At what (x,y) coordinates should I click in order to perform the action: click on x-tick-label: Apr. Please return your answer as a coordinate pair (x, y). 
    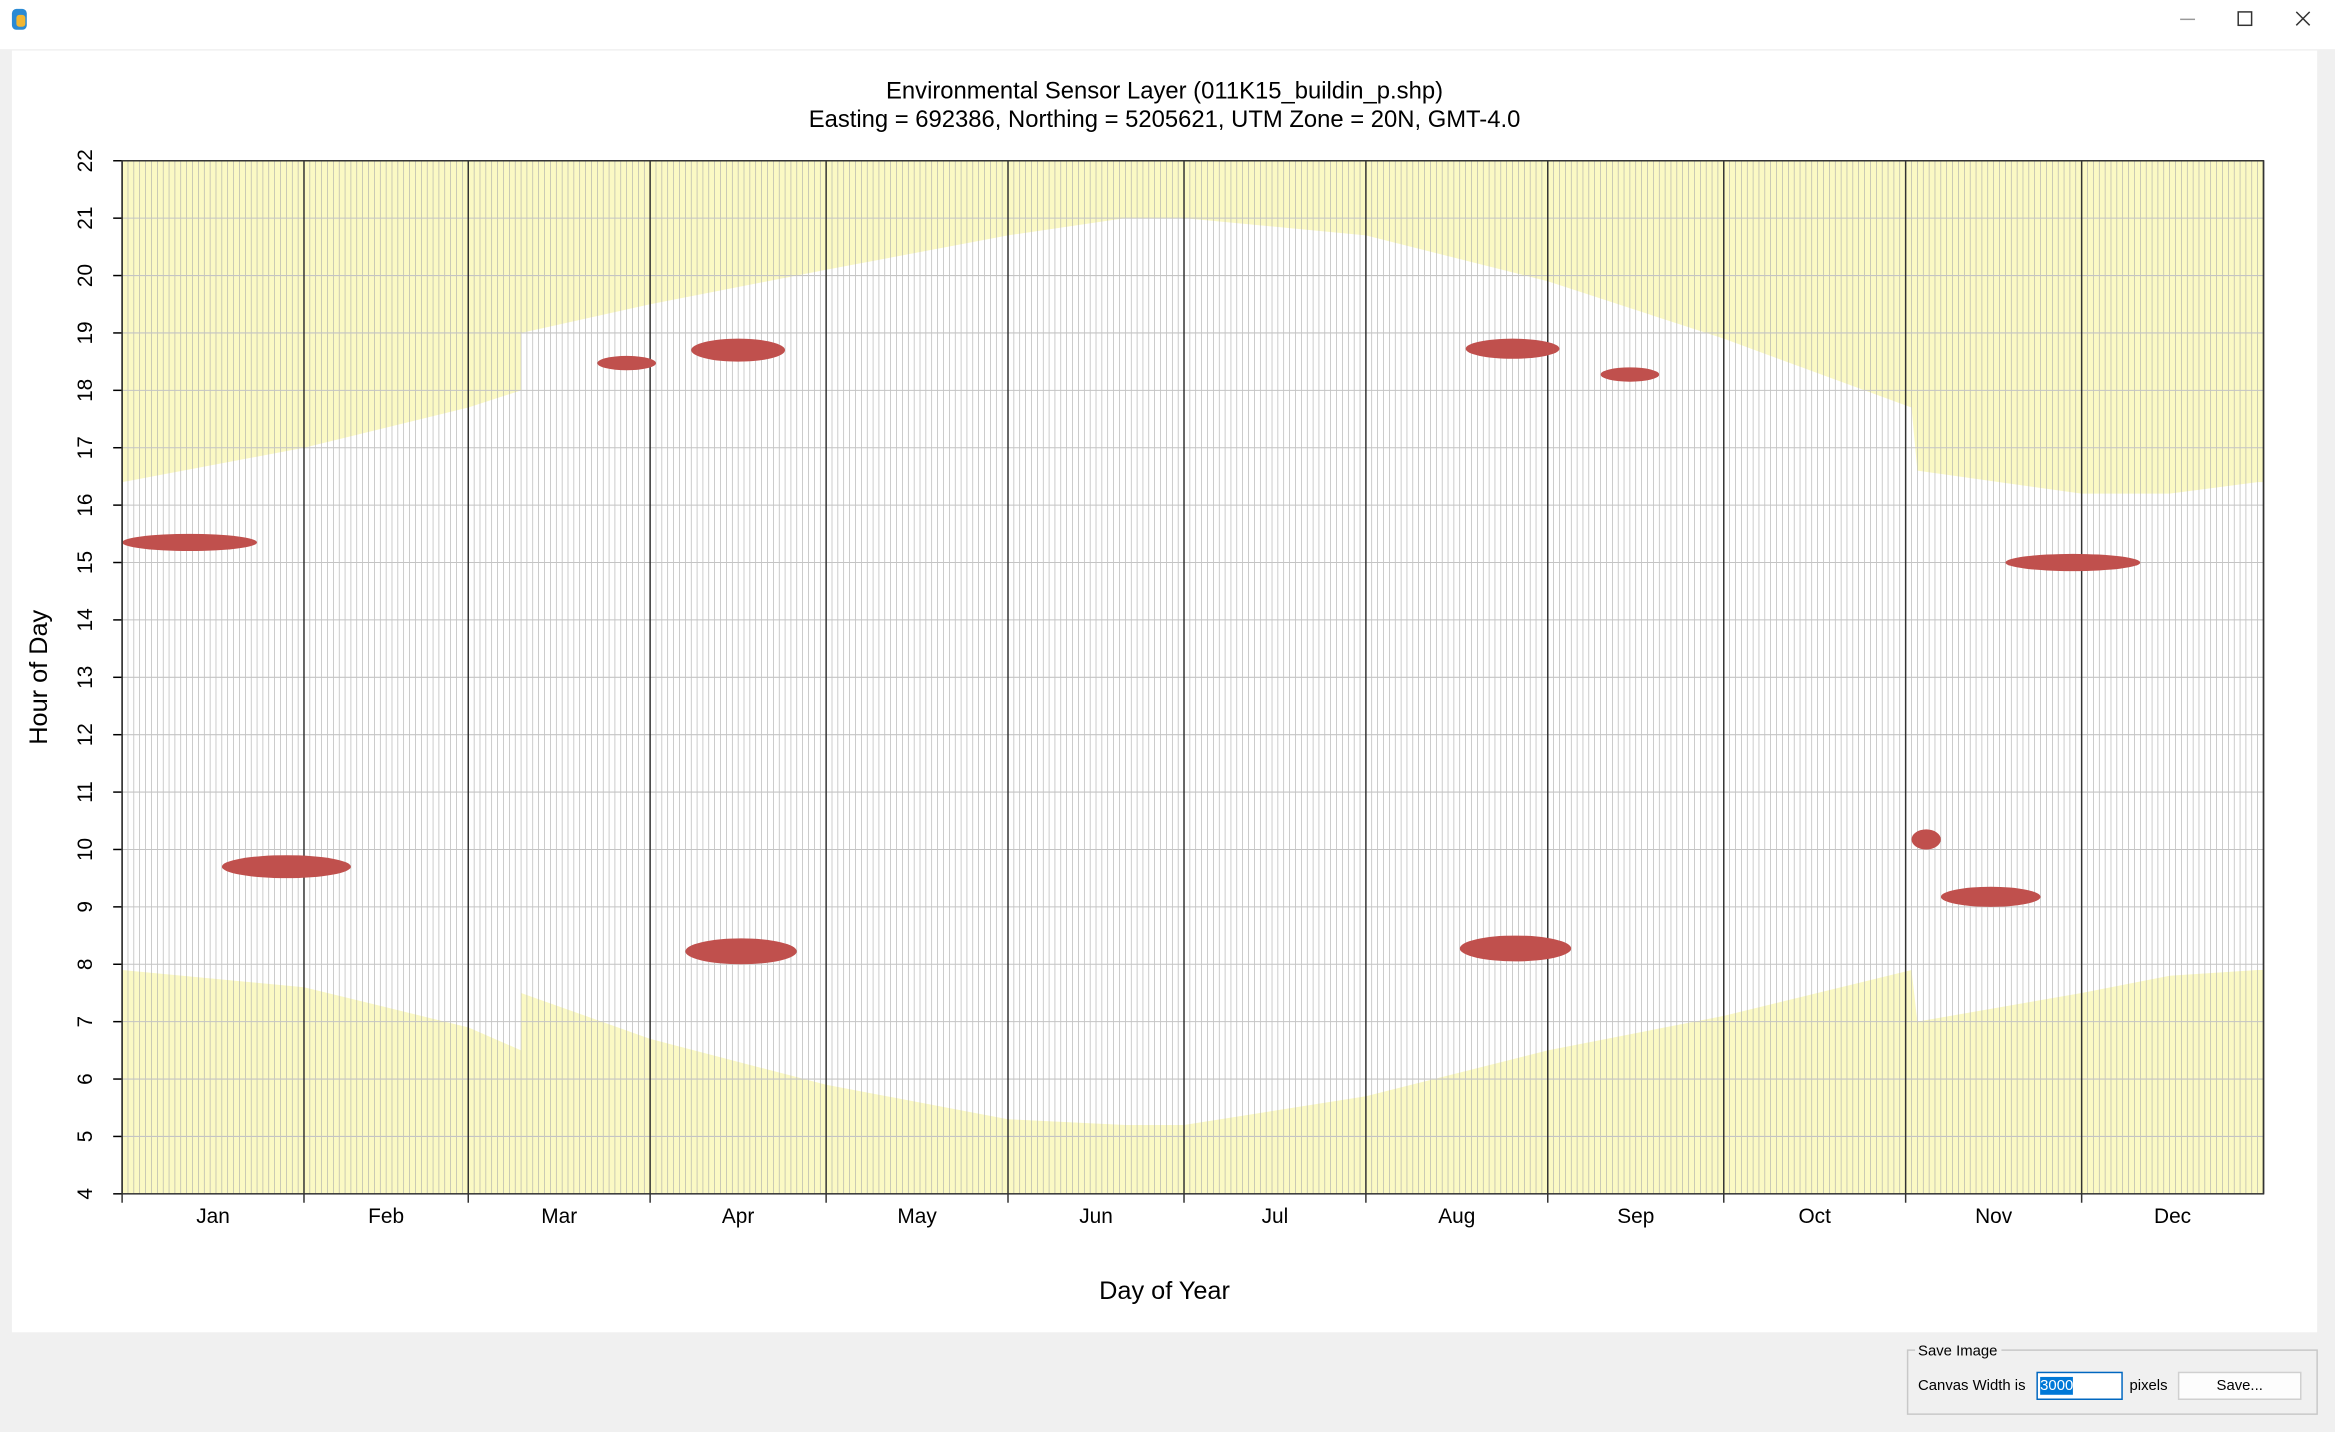
    Looking at the image, I should click on (738, 1216).